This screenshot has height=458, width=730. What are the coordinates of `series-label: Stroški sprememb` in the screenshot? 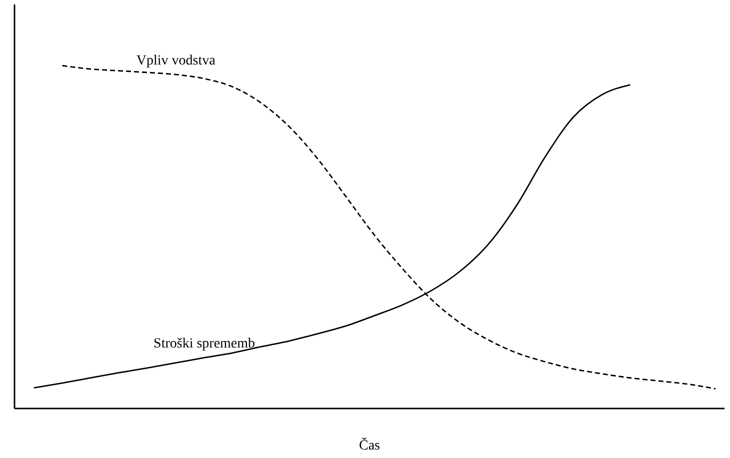 It's located at (205, 344).